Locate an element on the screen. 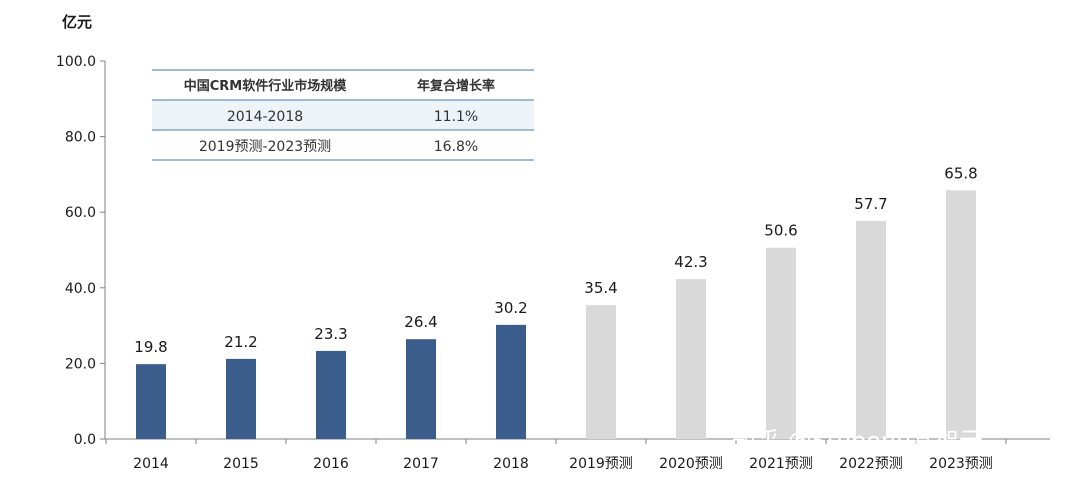  data-label: 42.3 is located at coordinates (690, 262).